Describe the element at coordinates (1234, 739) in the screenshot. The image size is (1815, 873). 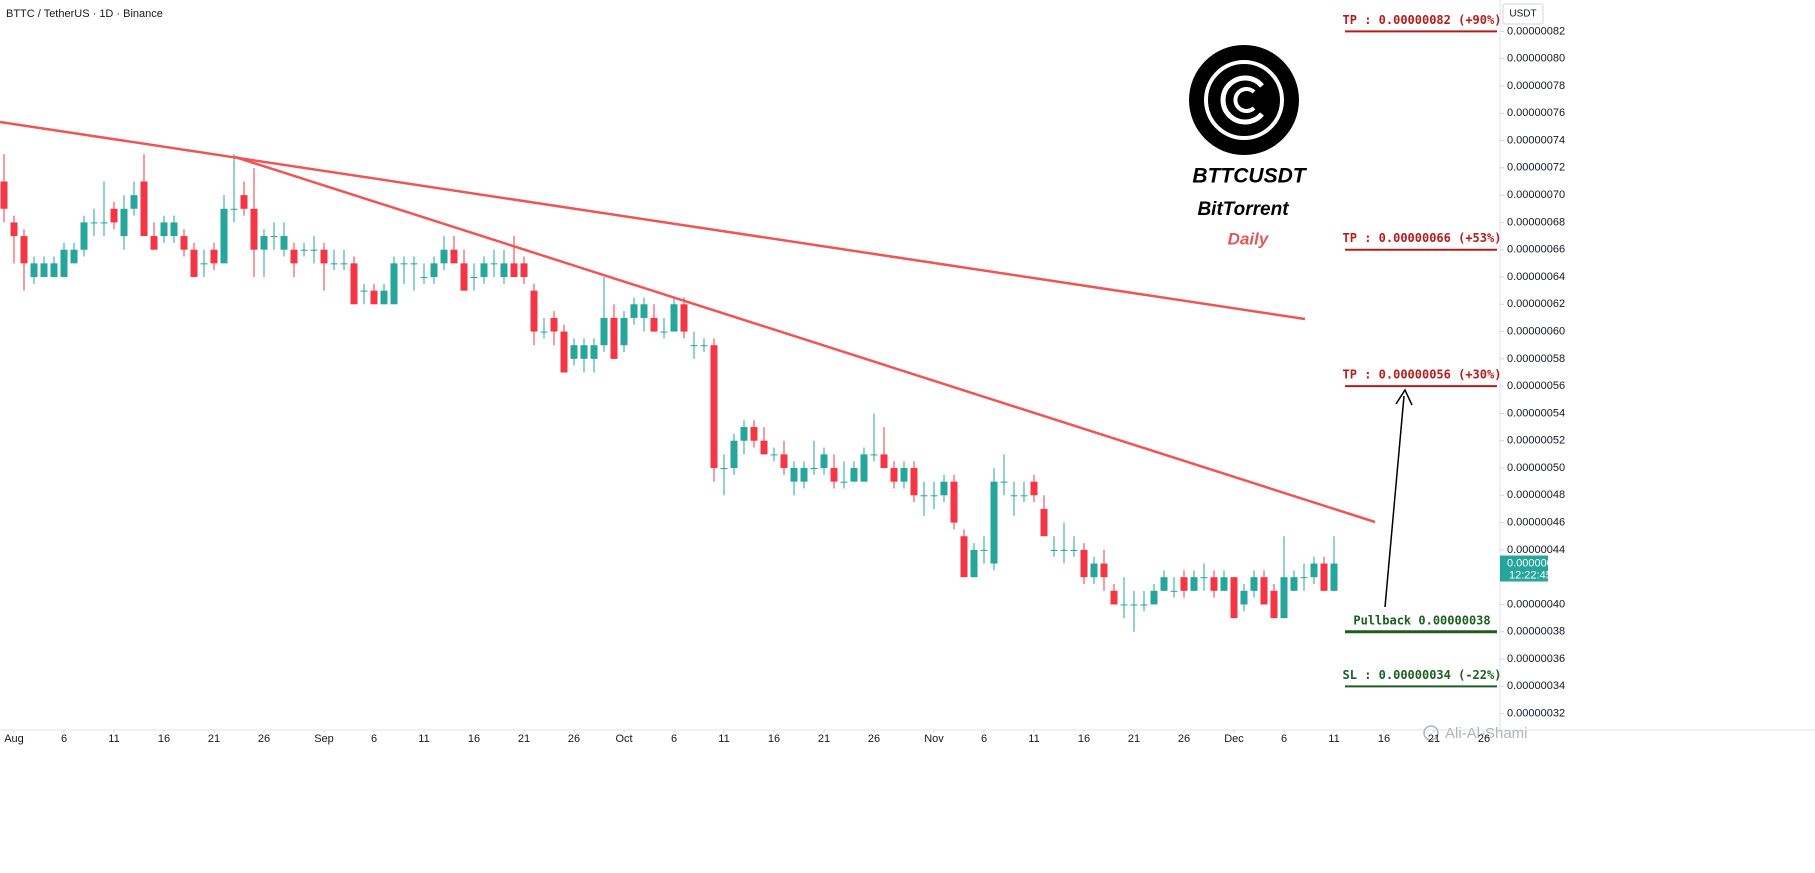
I see `x-tick-label: Dec` at that location.